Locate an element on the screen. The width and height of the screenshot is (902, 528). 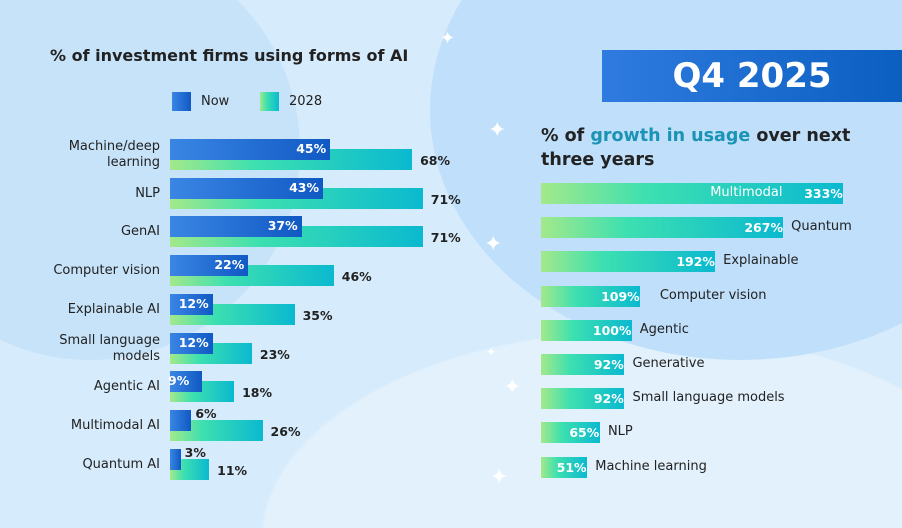
growth-label: Computer vision is located at coordinates (713, 295).